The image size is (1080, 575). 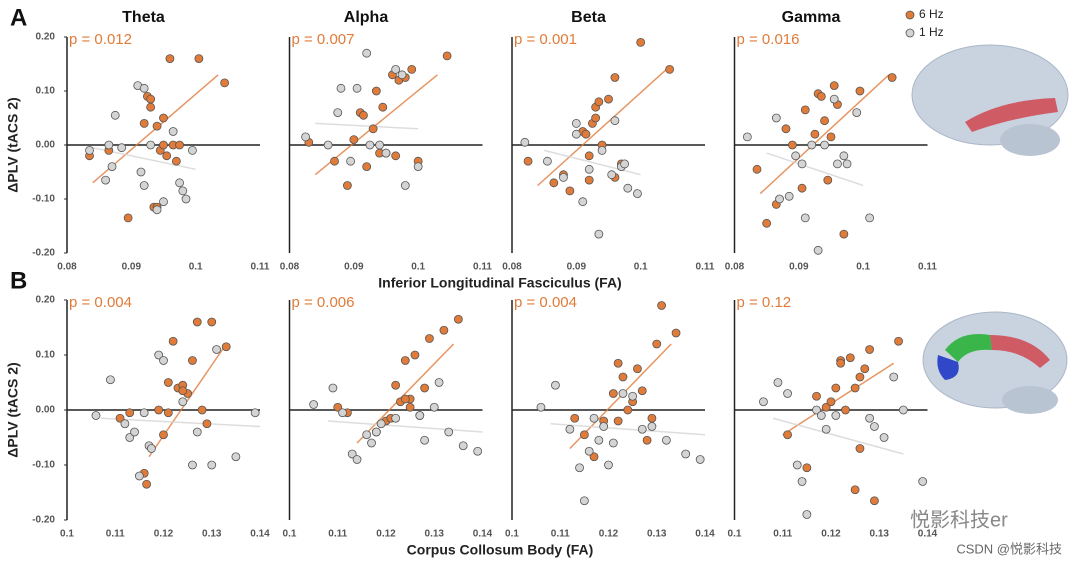 What do you see at coordinates (931, 32) in the screenshot?
I see `legend-label: 1 Hz` at bounding box center [931, 32].